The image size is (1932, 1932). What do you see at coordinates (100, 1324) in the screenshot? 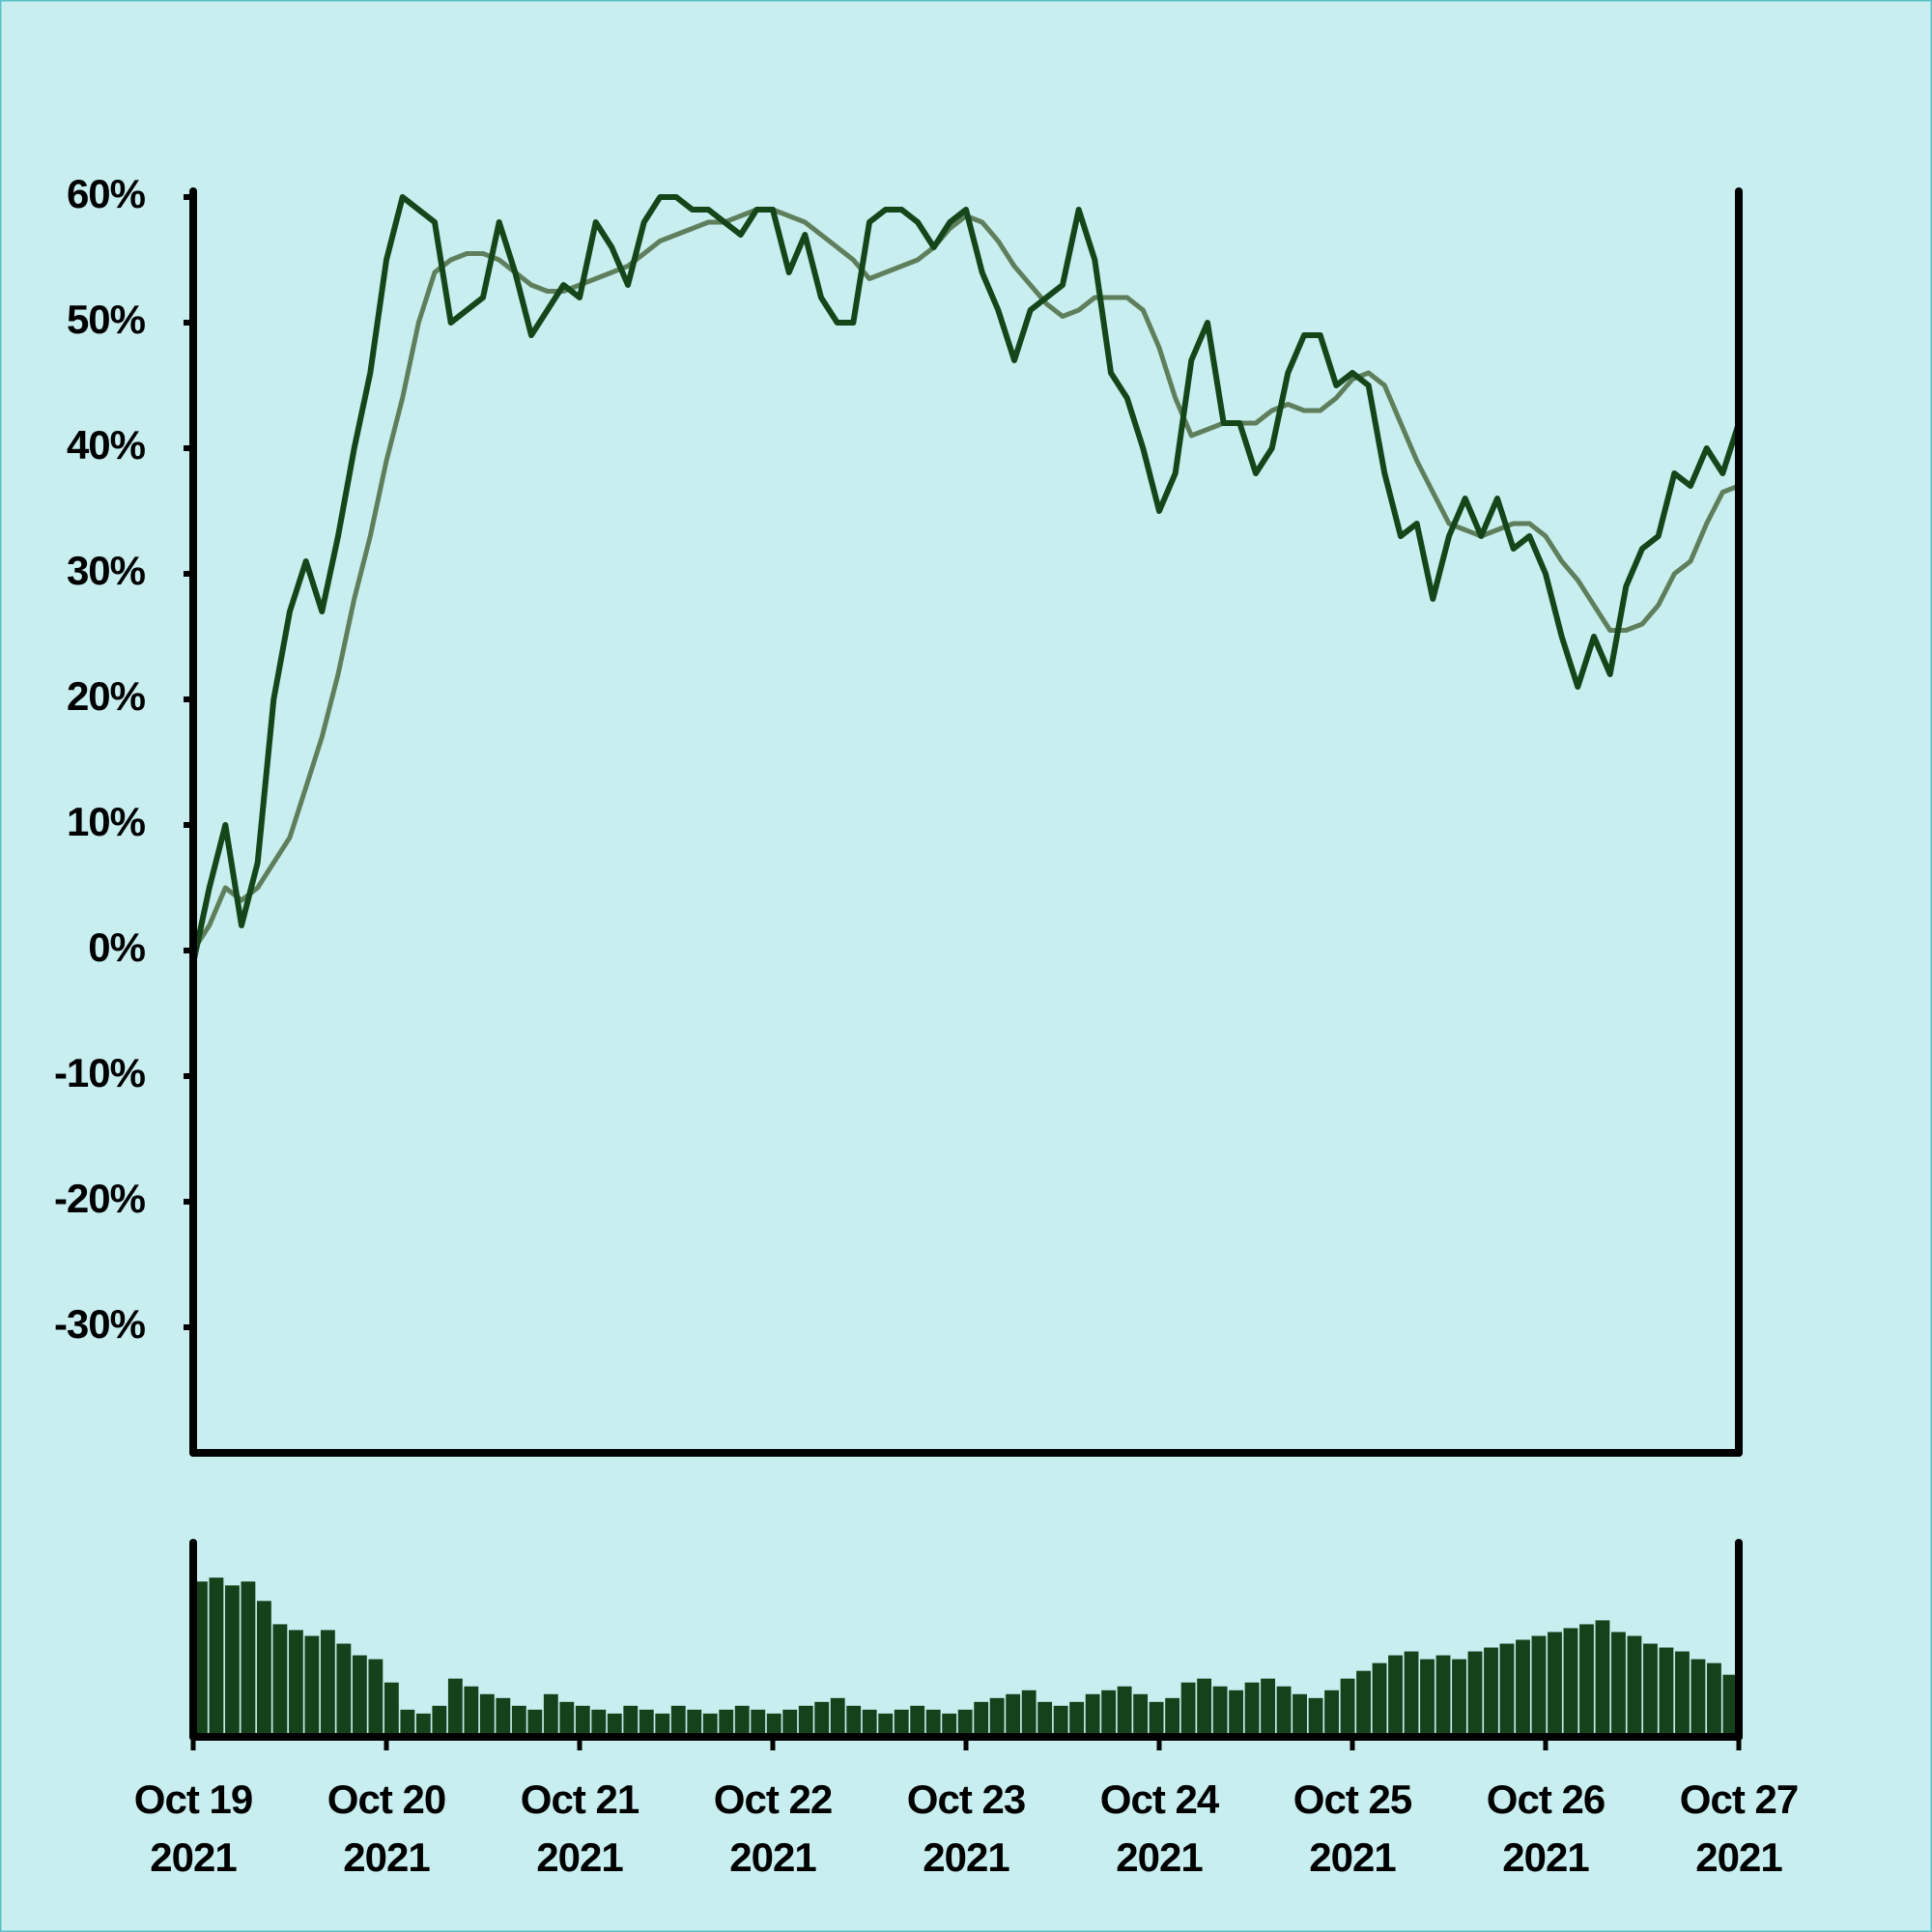
I see `y-tick-label: -30%` at bounding box center [100, 1324].